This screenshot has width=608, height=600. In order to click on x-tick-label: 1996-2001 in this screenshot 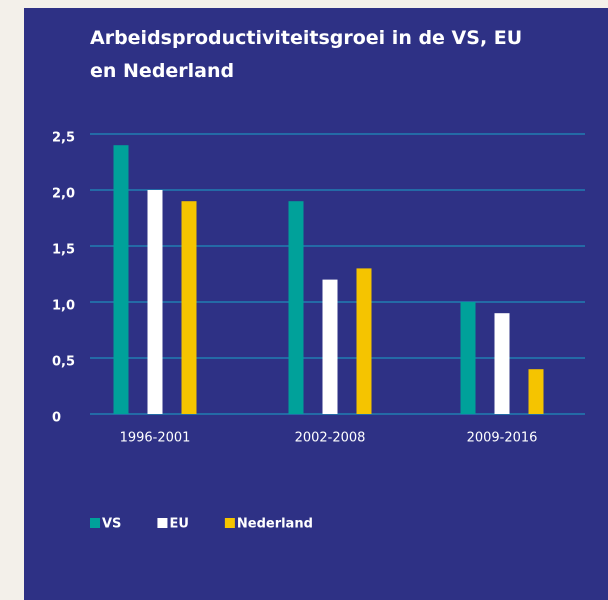, I will do `click(155, 438)`.